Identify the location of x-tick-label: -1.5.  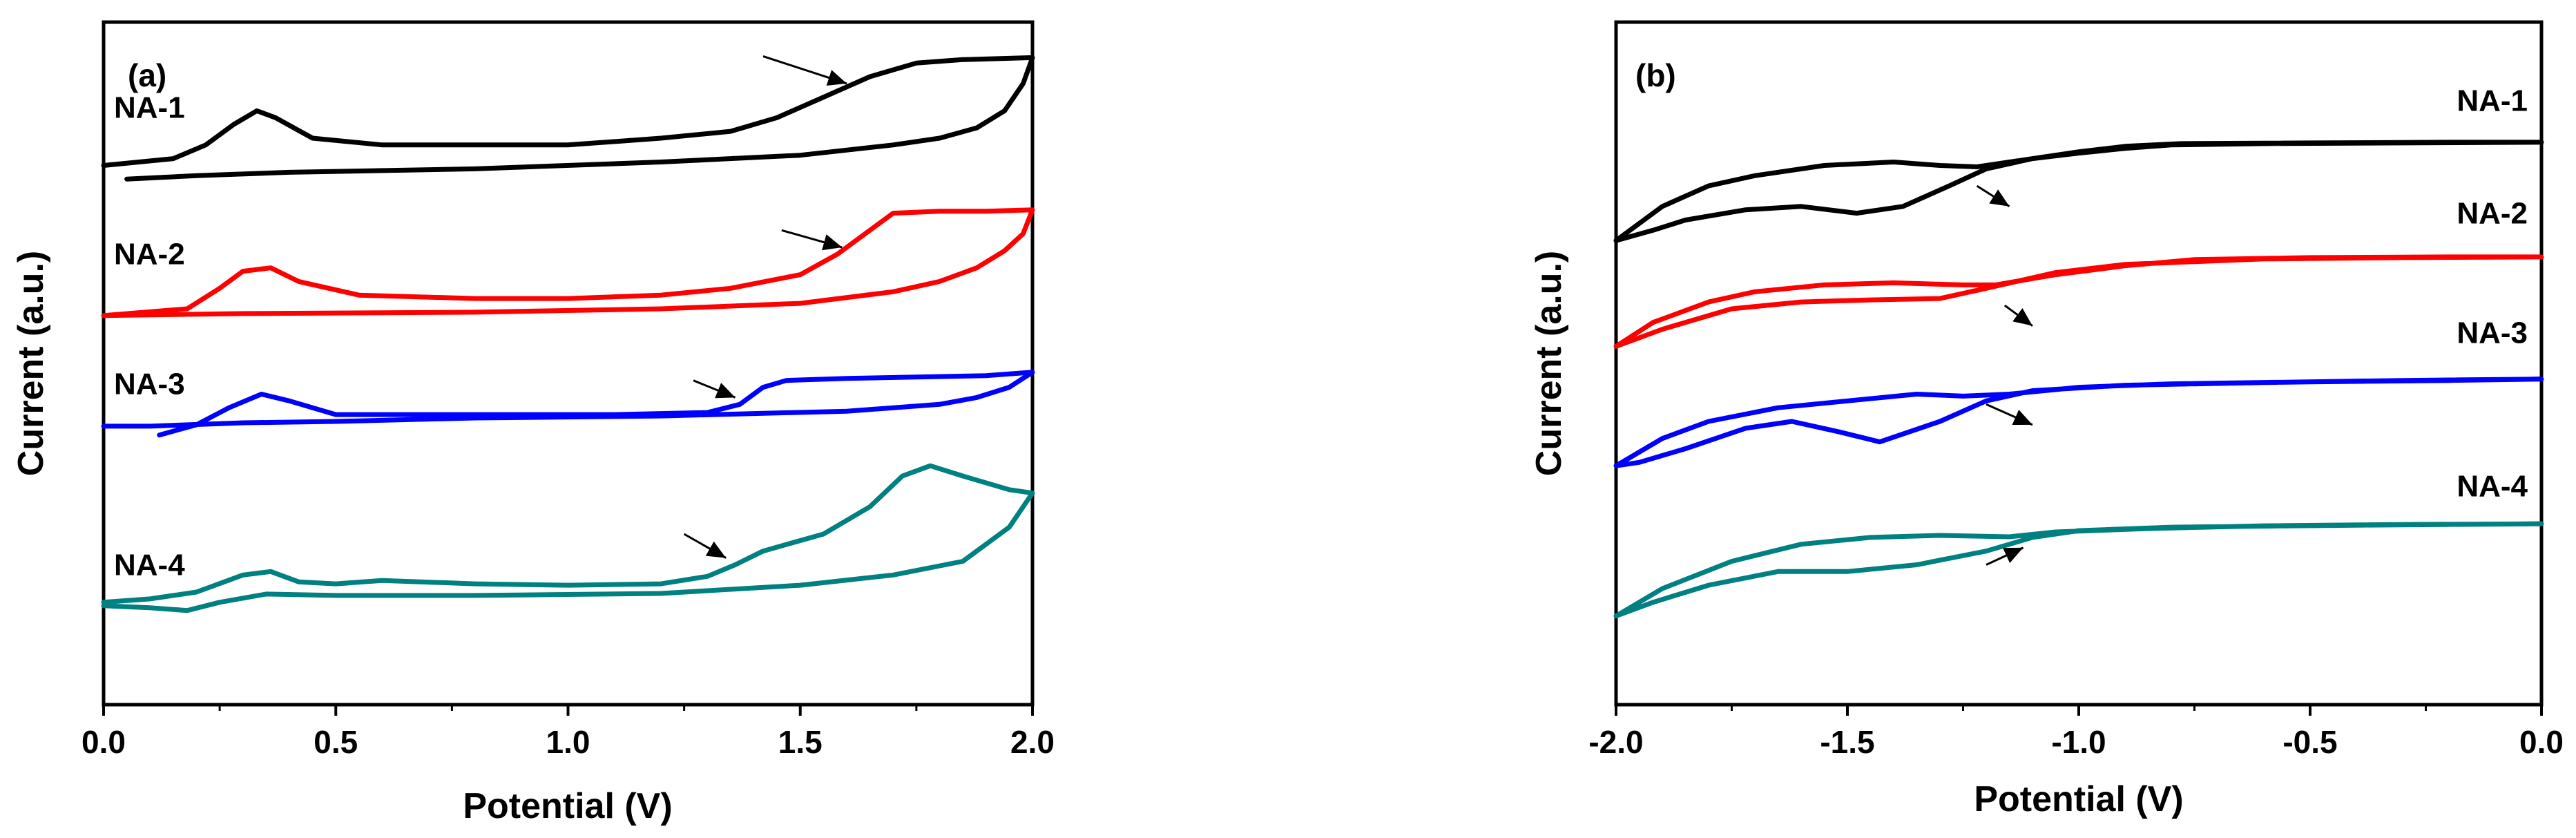
(1847, 742).